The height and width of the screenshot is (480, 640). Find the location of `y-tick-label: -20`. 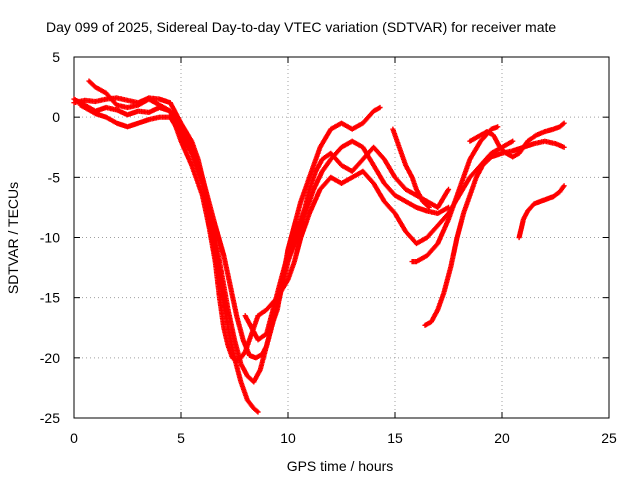

y-tick-label: -20 is located at coordinates (50, 358).